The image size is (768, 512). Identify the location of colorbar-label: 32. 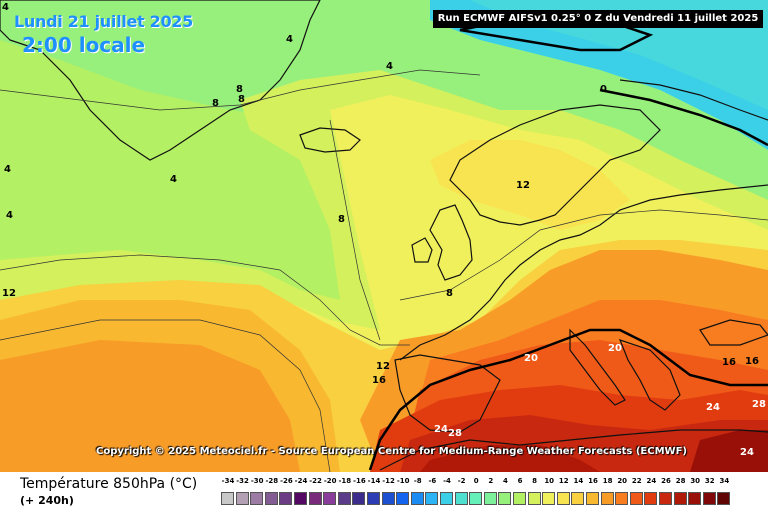
(709, 481).